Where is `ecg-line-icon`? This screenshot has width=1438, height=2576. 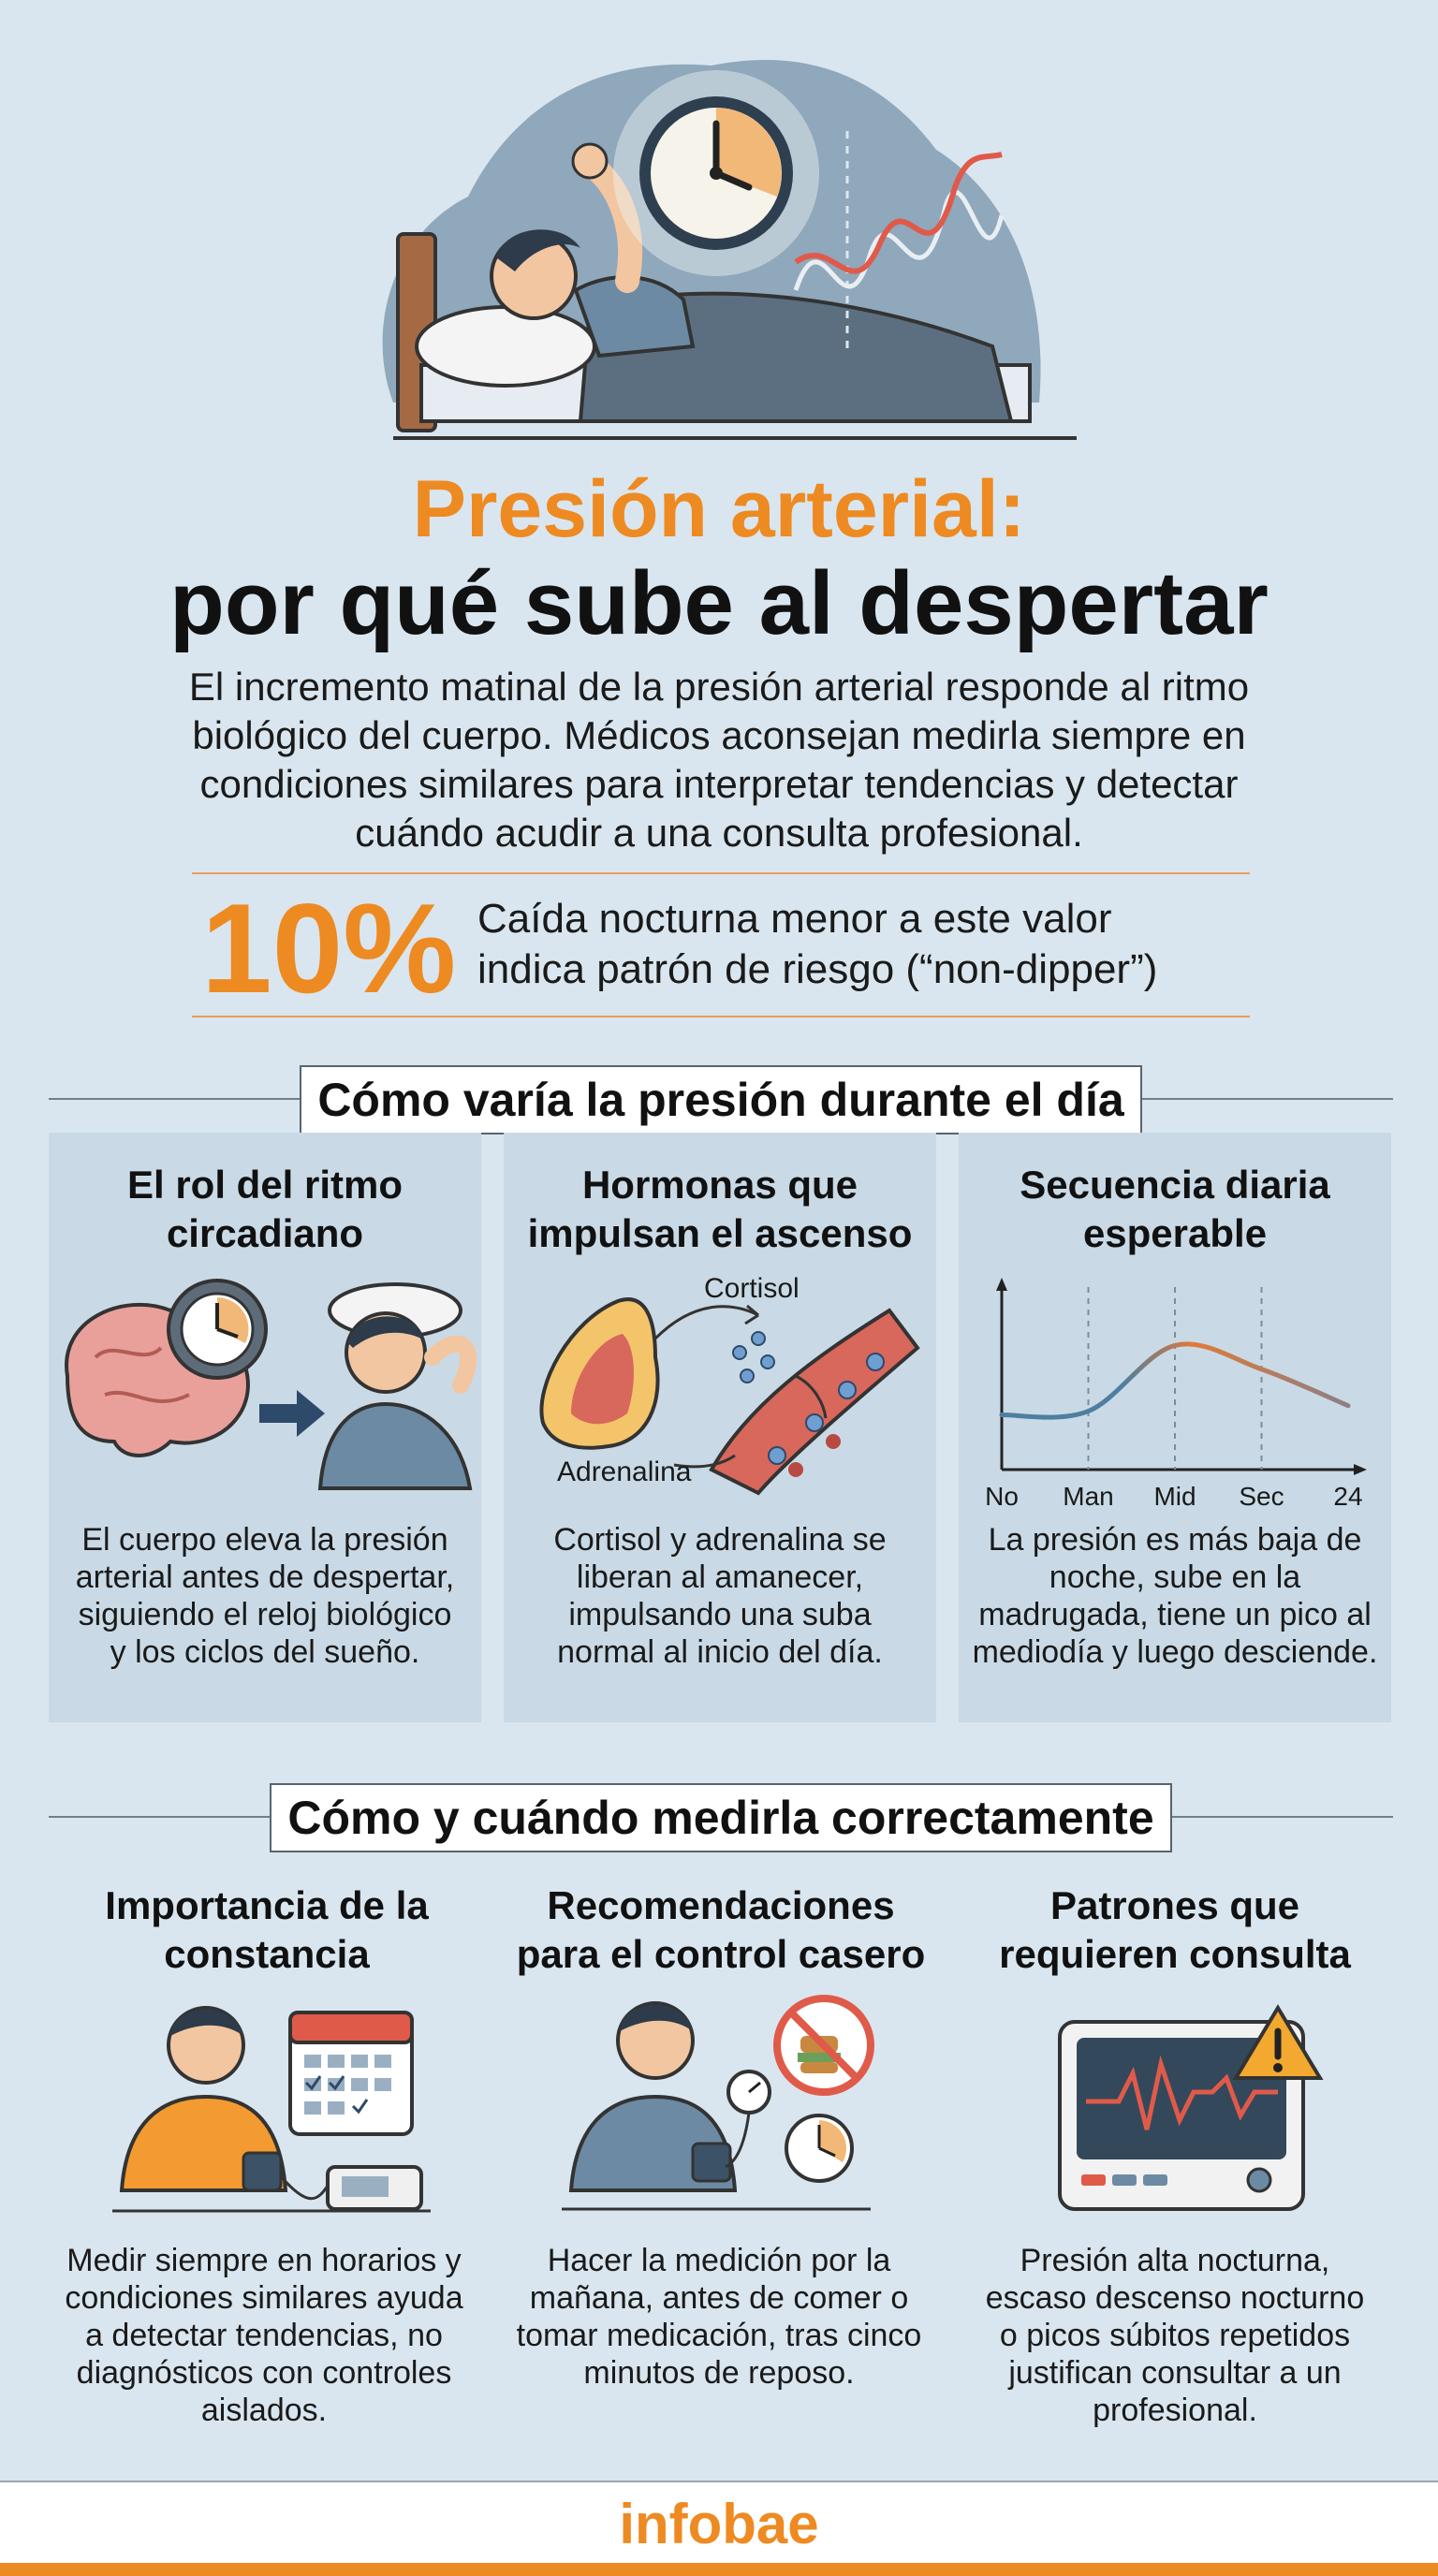 ecg-line-icon is located at coordinates (1182, 2092).